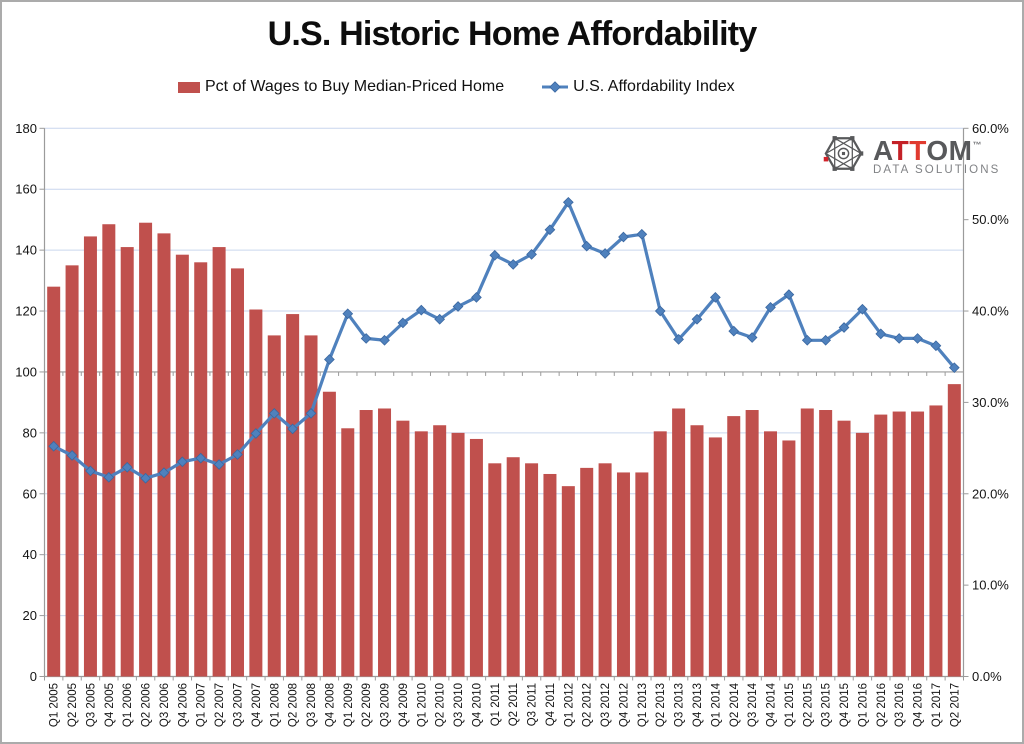  What do you see at coordinates (238, 705) in the screenshot?
I see `x-axis-tick-label: Q3 2007` at bounding box center [238, 705].